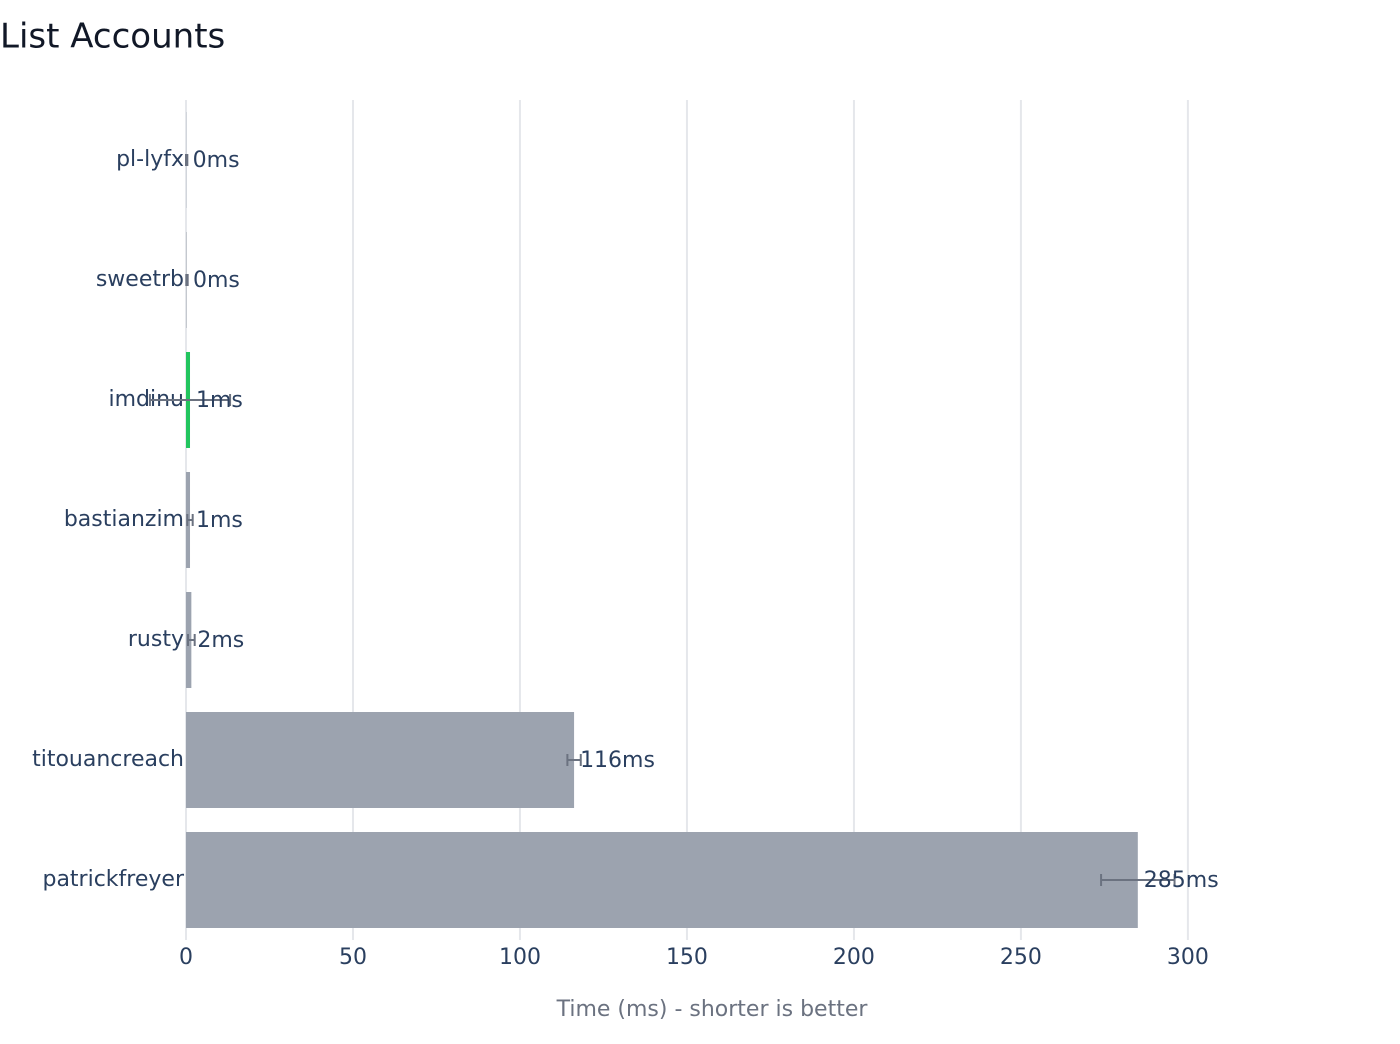 The width and height of the screenshot is (1400, 1044). I want to click on x-axis-title: Time (ms) - shorter is better, so click(712, 1009).